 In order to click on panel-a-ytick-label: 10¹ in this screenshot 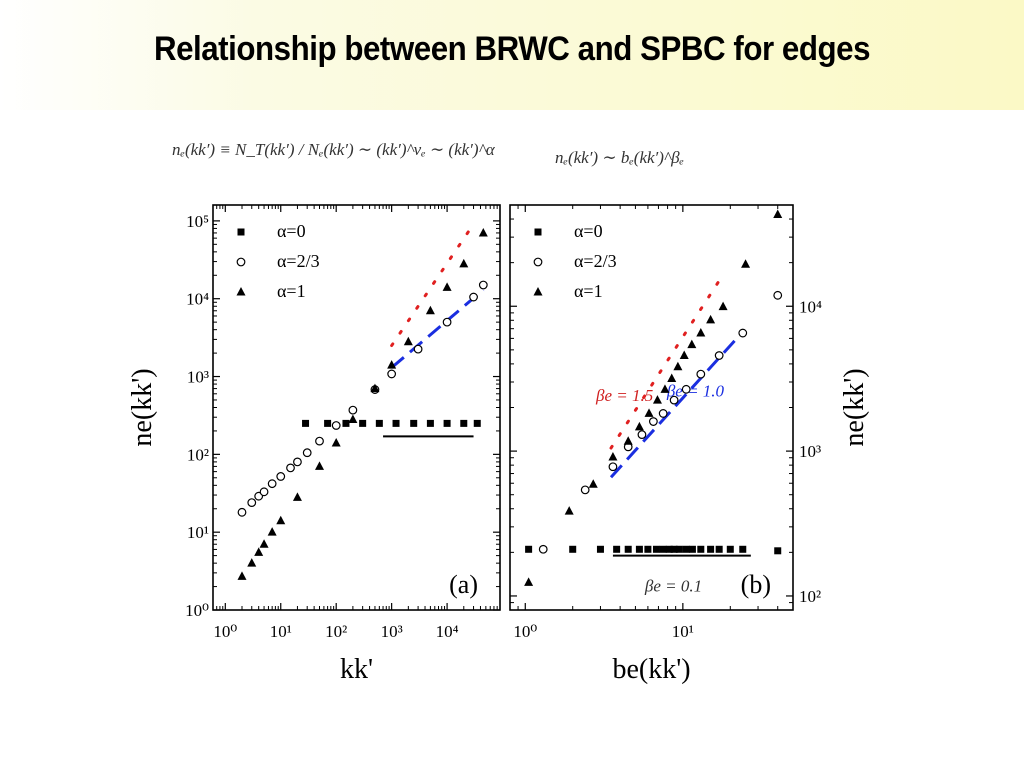, I will do `click(198, 532)`.